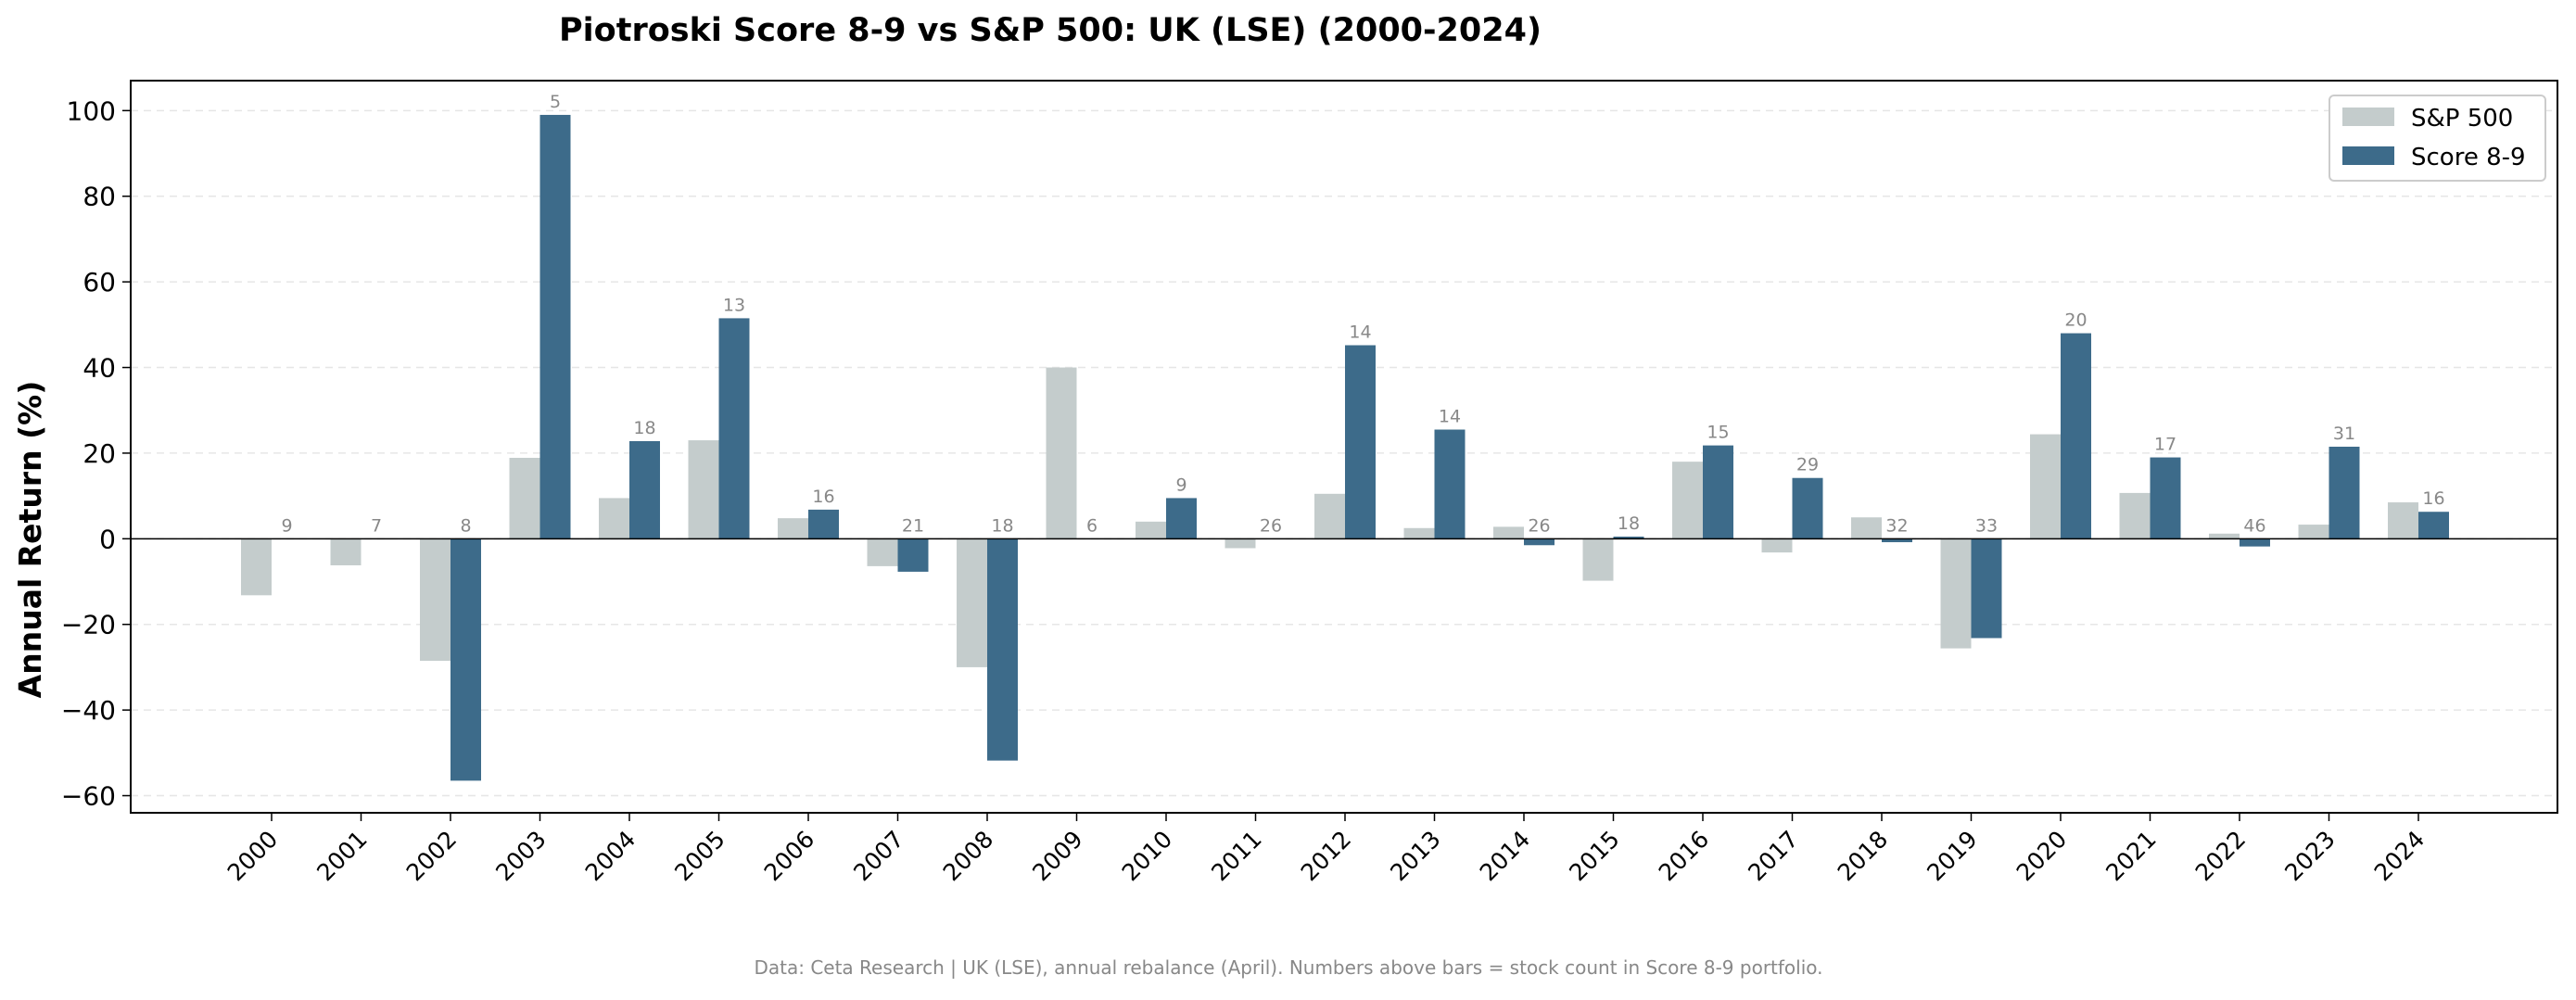  I want to click on x-tick-label: 2009, so click(1057, 856).